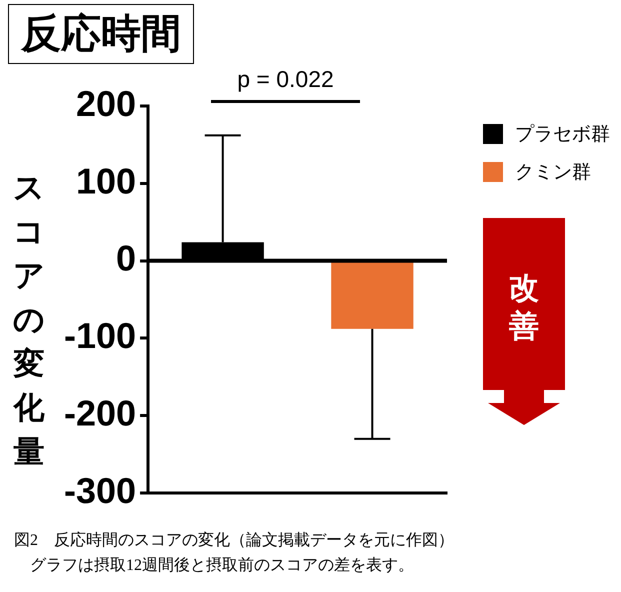 Image resolution: width=621 pixels, height=592 pixels. What do you see at coordinates (222, 566) in the screenshot?
I see `text: グラフは摂取12週間後と摂取前のスコアの差を表す。` at bounding box center [222, 566].